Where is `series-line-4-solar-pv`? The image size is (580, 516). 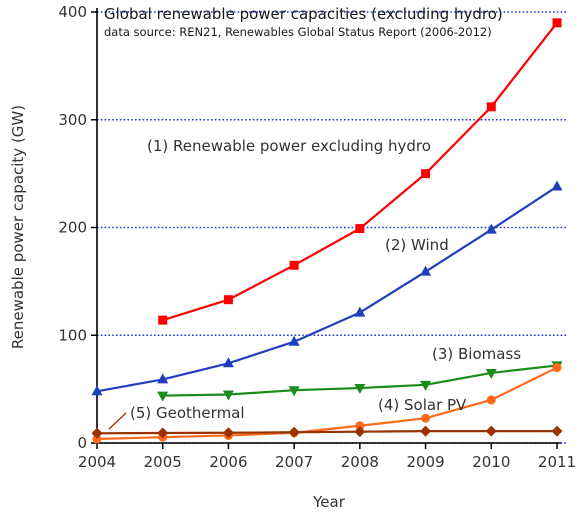
series-line-4-solar-pv is located at coordinates (327, 403).